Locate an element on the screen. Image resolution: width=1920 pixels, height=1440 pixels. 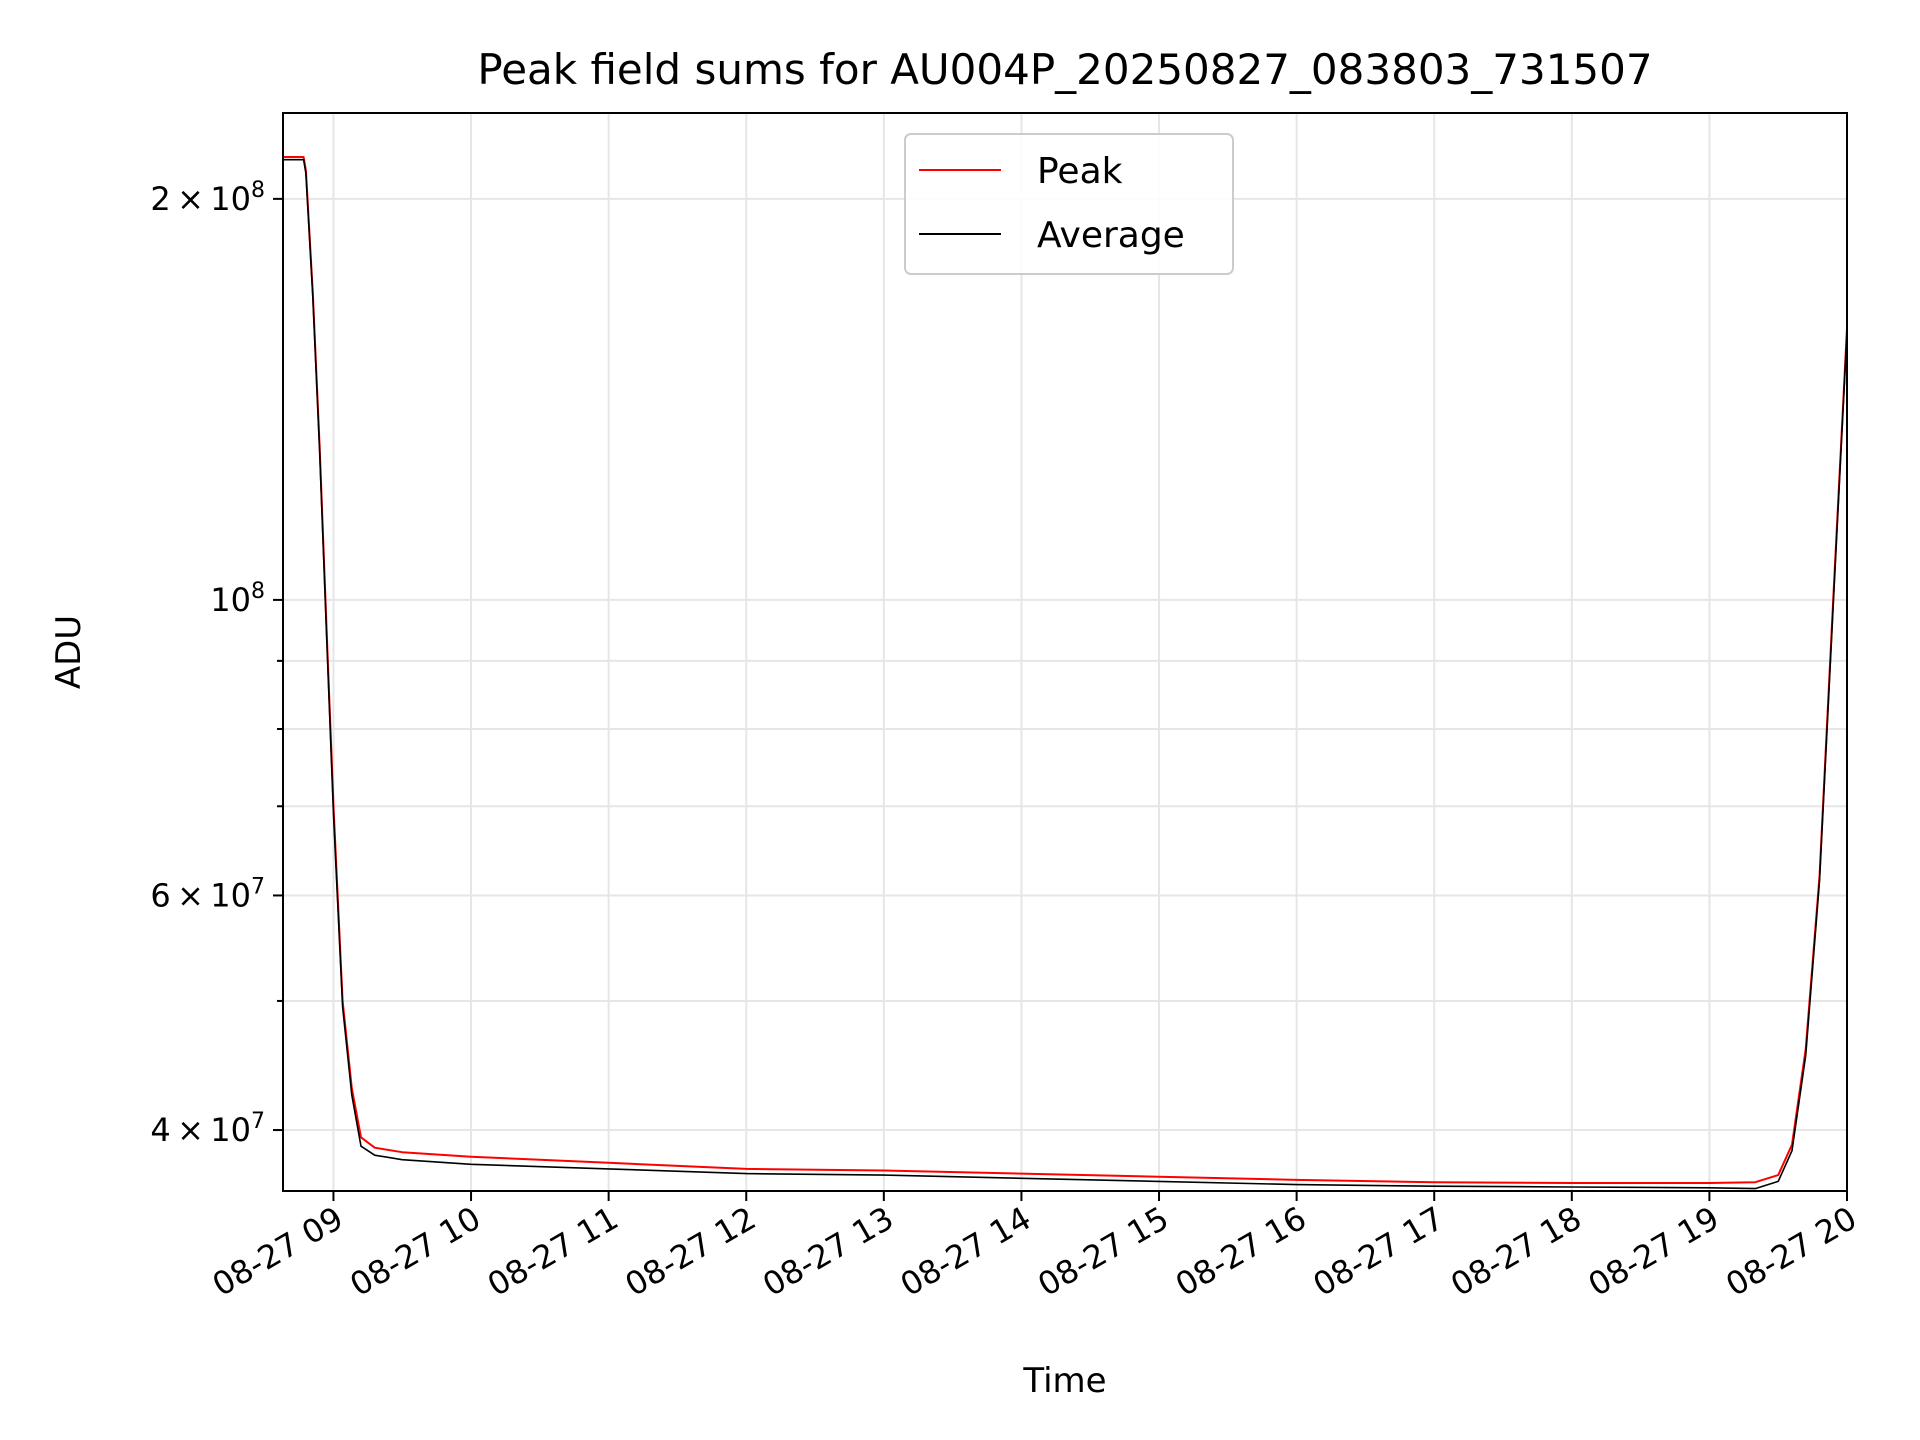
x-axis-label: Time is located at coordinates (1064, 1381).